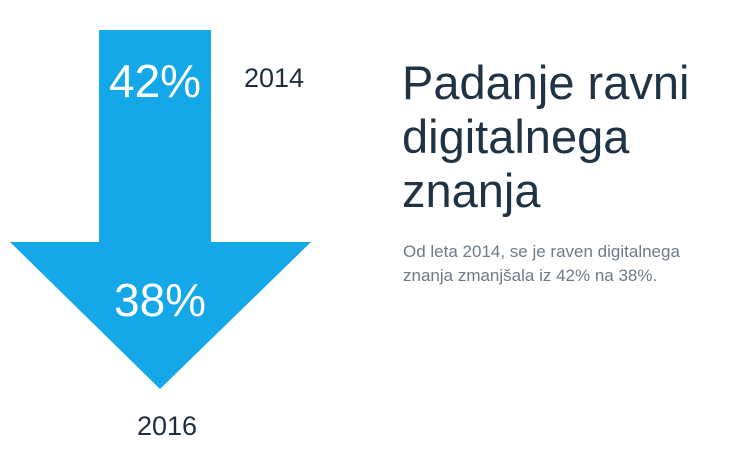  What do you see at coordinates (546, 136) in the screenshot?
I see `page-title: Padanje ravni digitalnega znanja` at bounding box center [546, 136].